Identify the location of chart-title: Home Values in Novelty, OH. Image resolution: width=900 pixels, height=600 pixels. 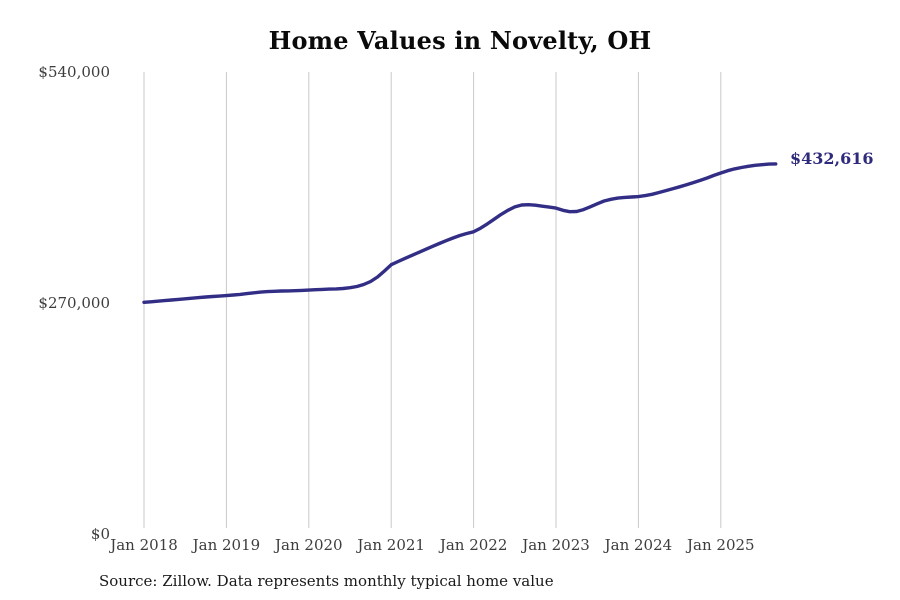
(460, 40).